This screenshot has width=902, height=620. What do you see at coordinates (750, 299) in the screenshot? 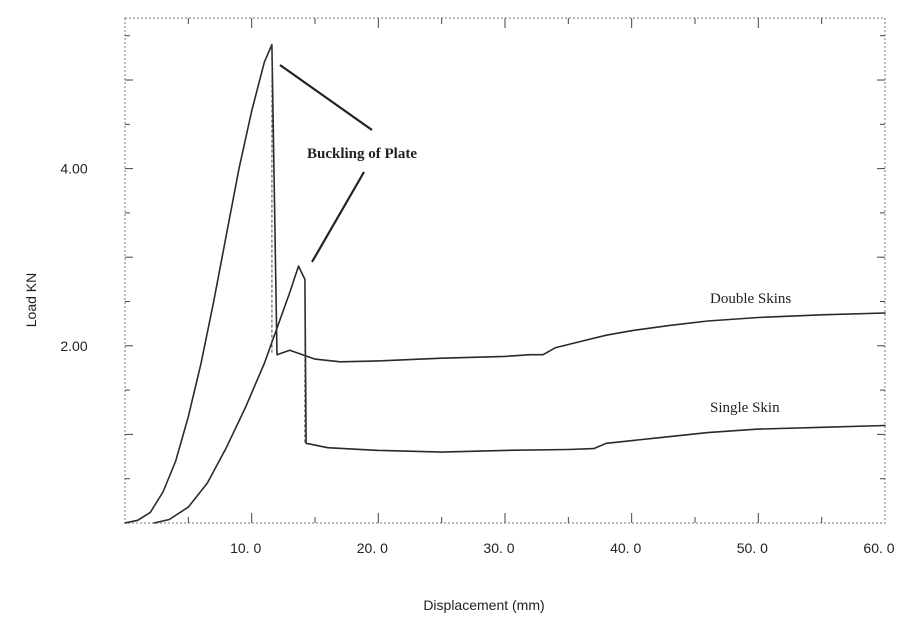
I see `annotation-double-skins: Double Skins` at bounding box center [750, 299].